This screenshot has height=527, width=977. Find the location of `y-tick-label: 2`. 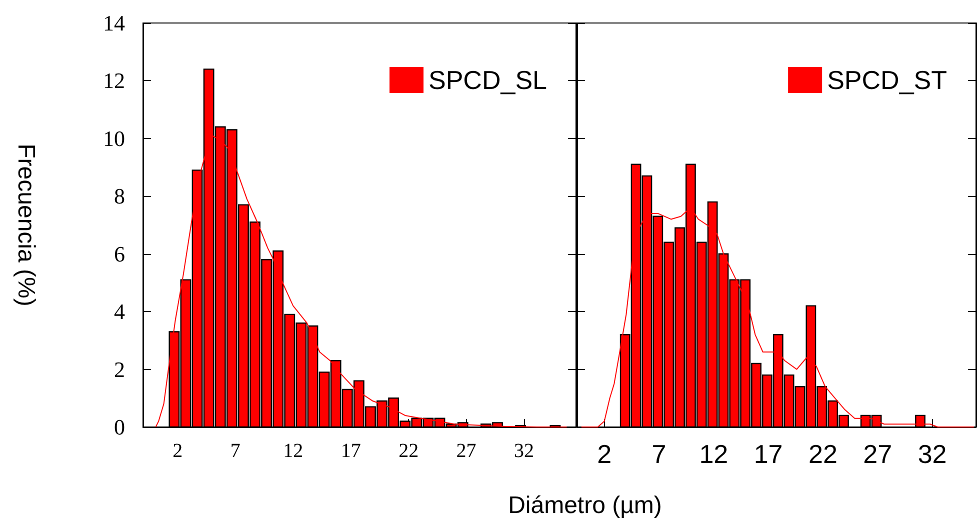

y-tick-label: 2 is located at coordinates (119, 369).